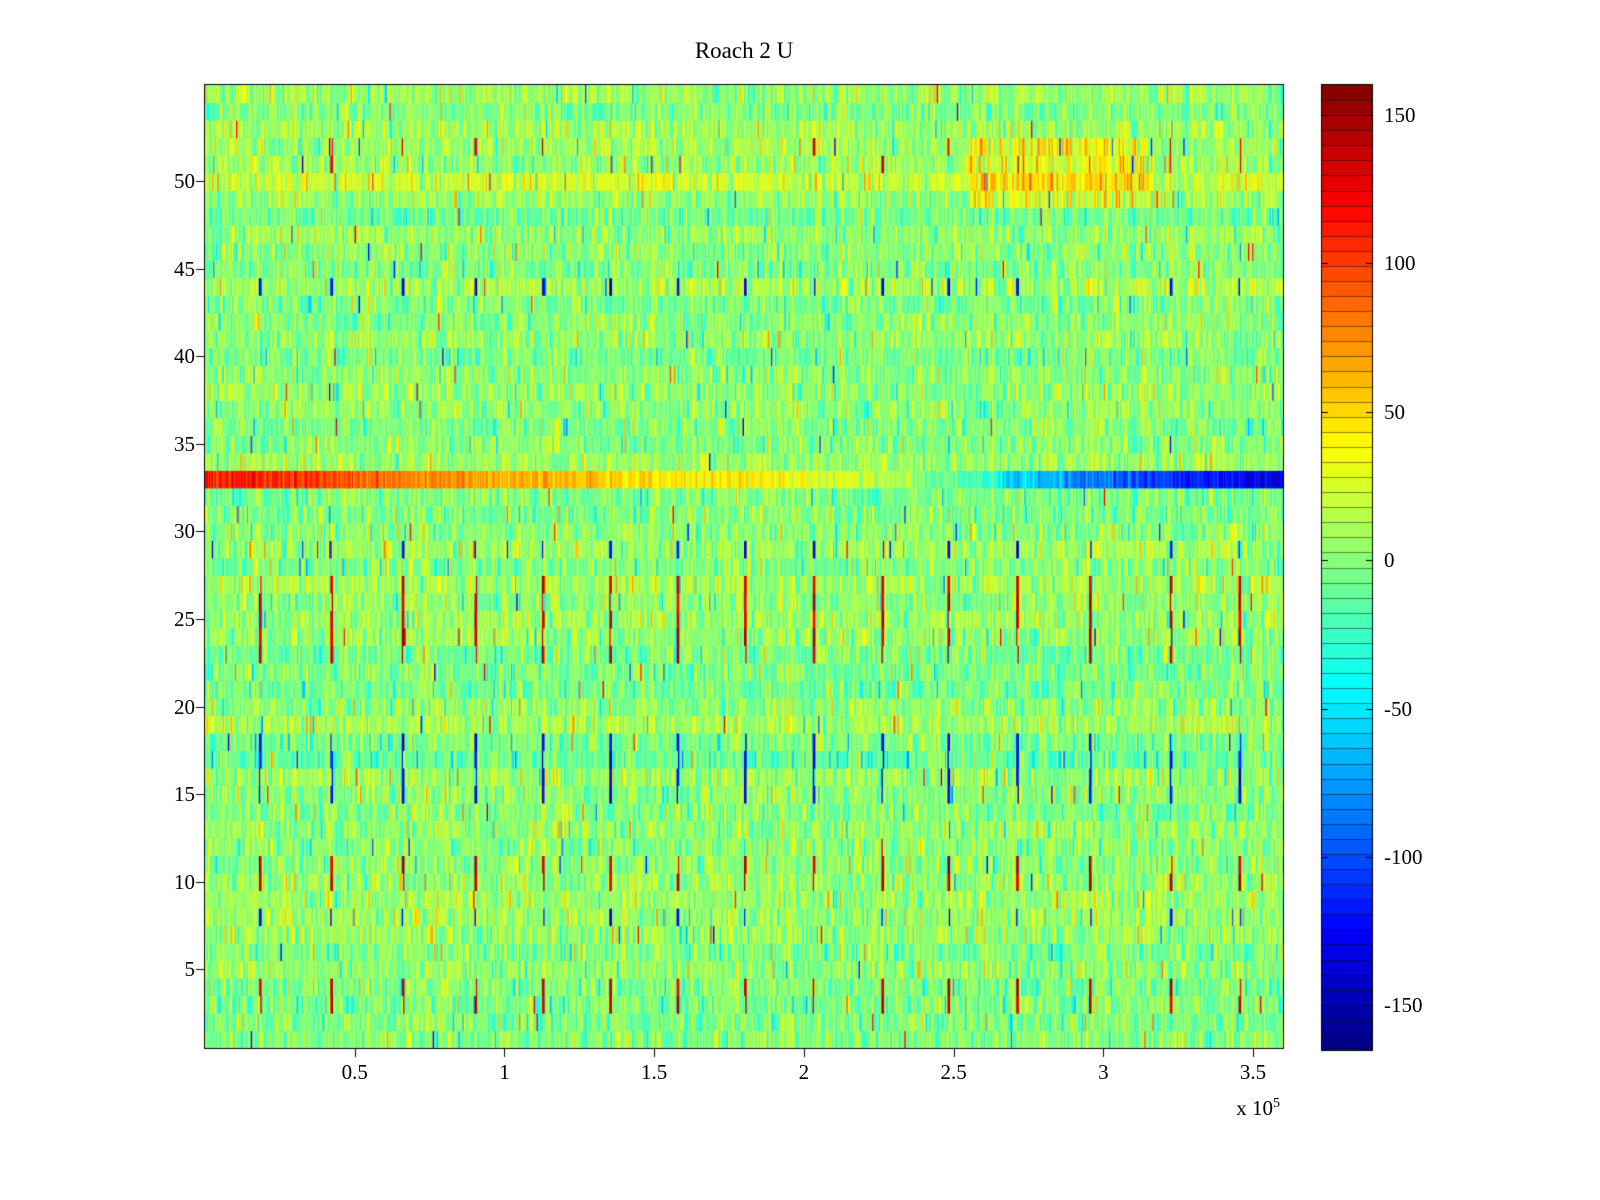 The width and height of the screenshot is (1600, 1200). Describe the element at coordinates (1400, 114) in the screenshot. I see `colorbar-tick-label: 150` at that location.